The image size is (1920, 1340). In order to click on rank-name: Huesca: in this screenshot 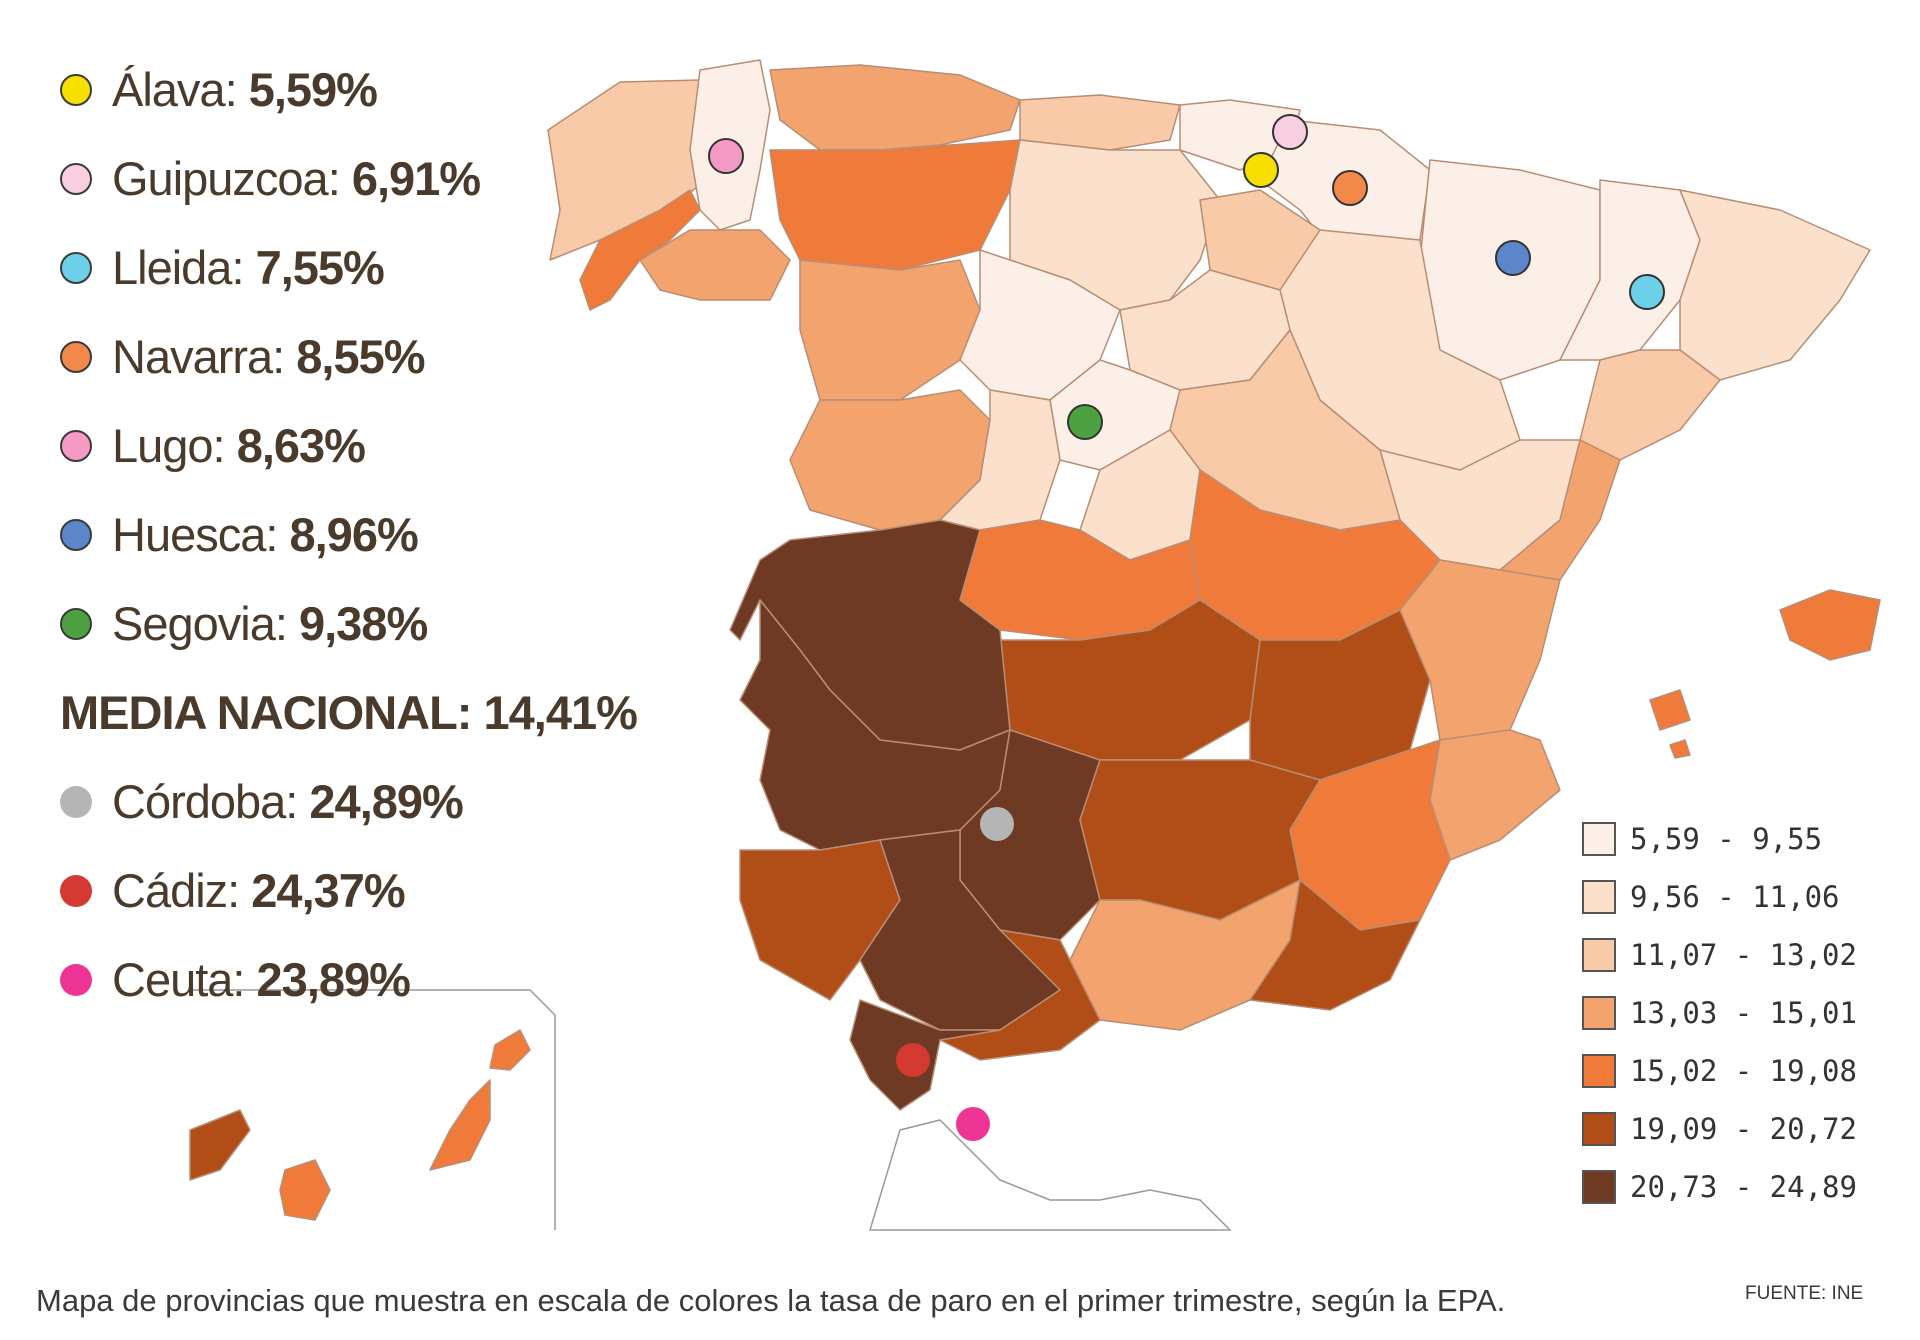, I will do `click(195, 534)`.